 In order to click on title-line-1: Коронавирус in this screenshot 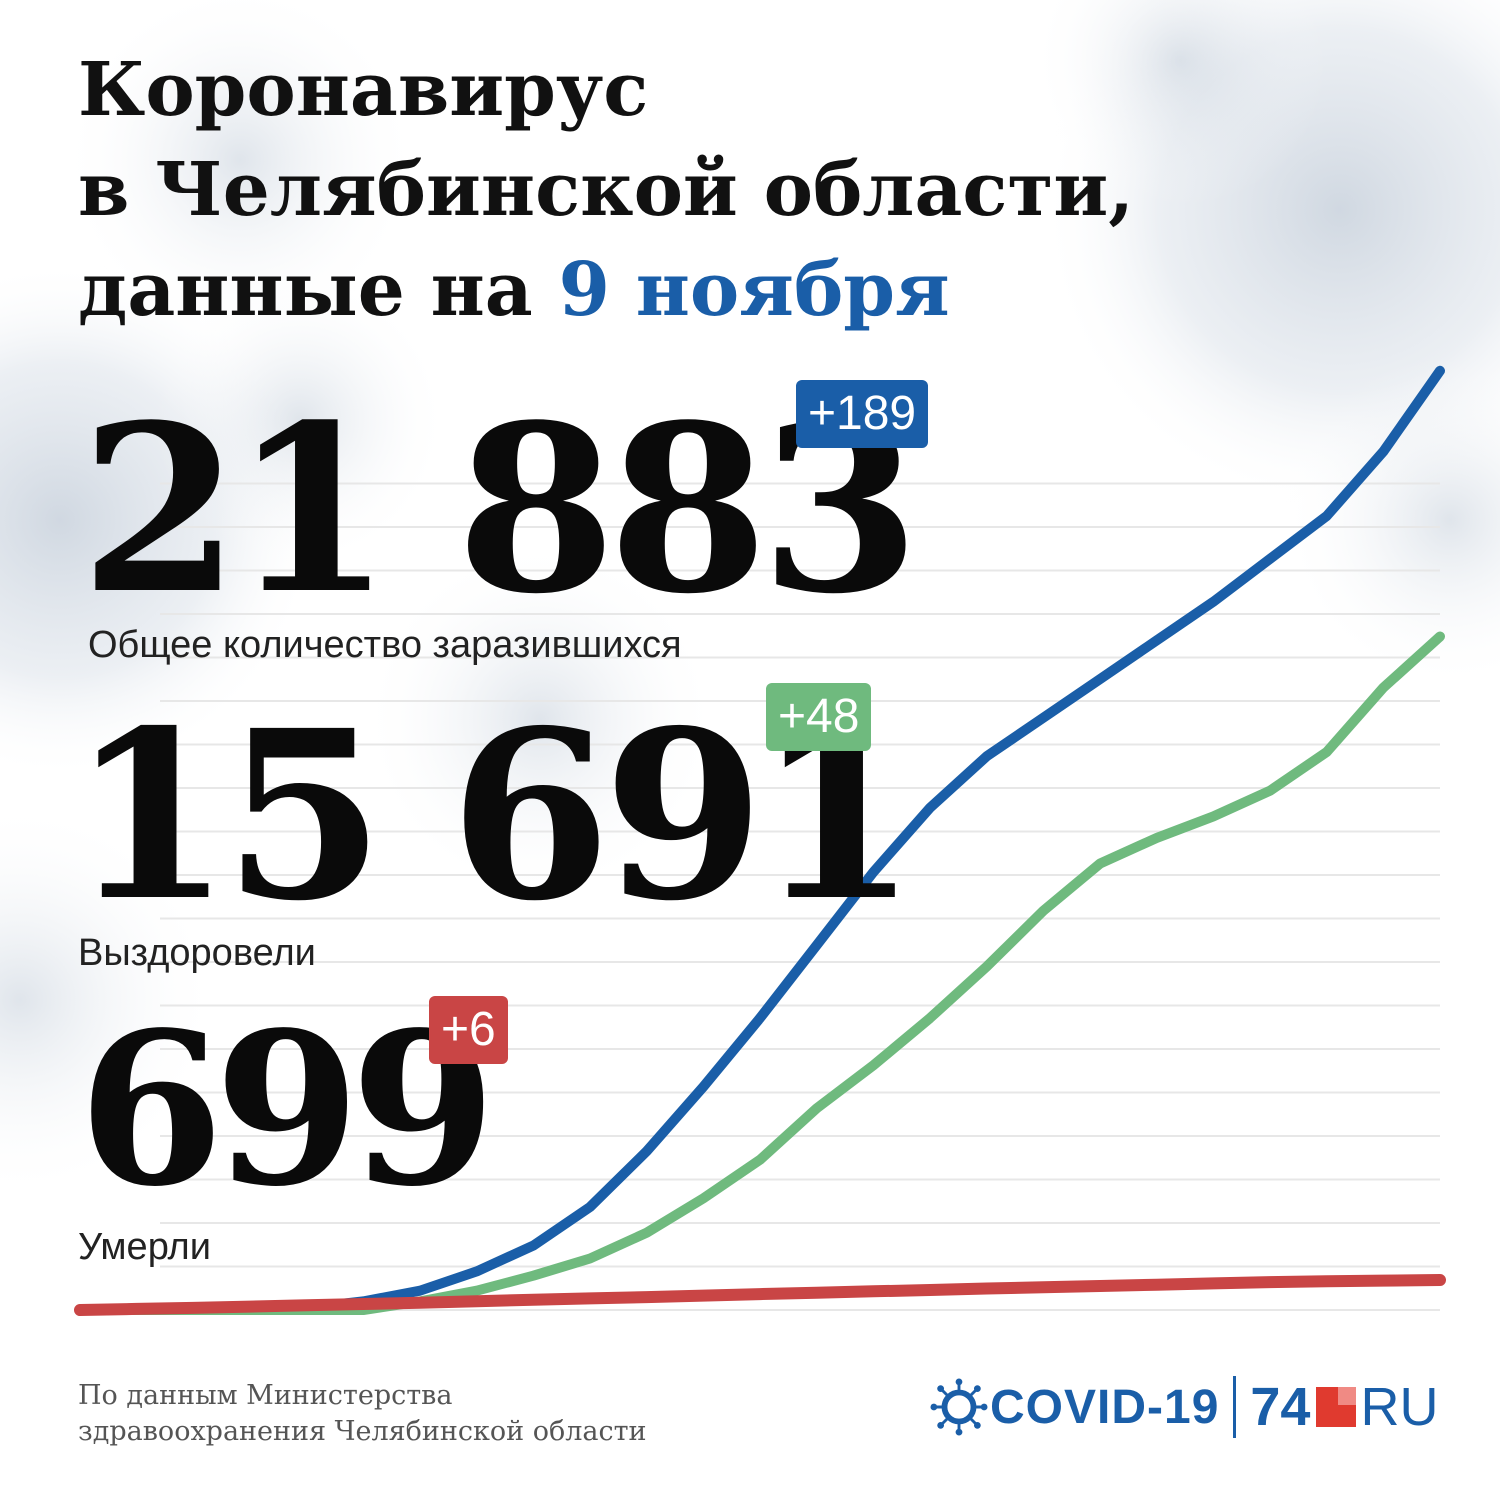, I will do `click(363, 90)`.